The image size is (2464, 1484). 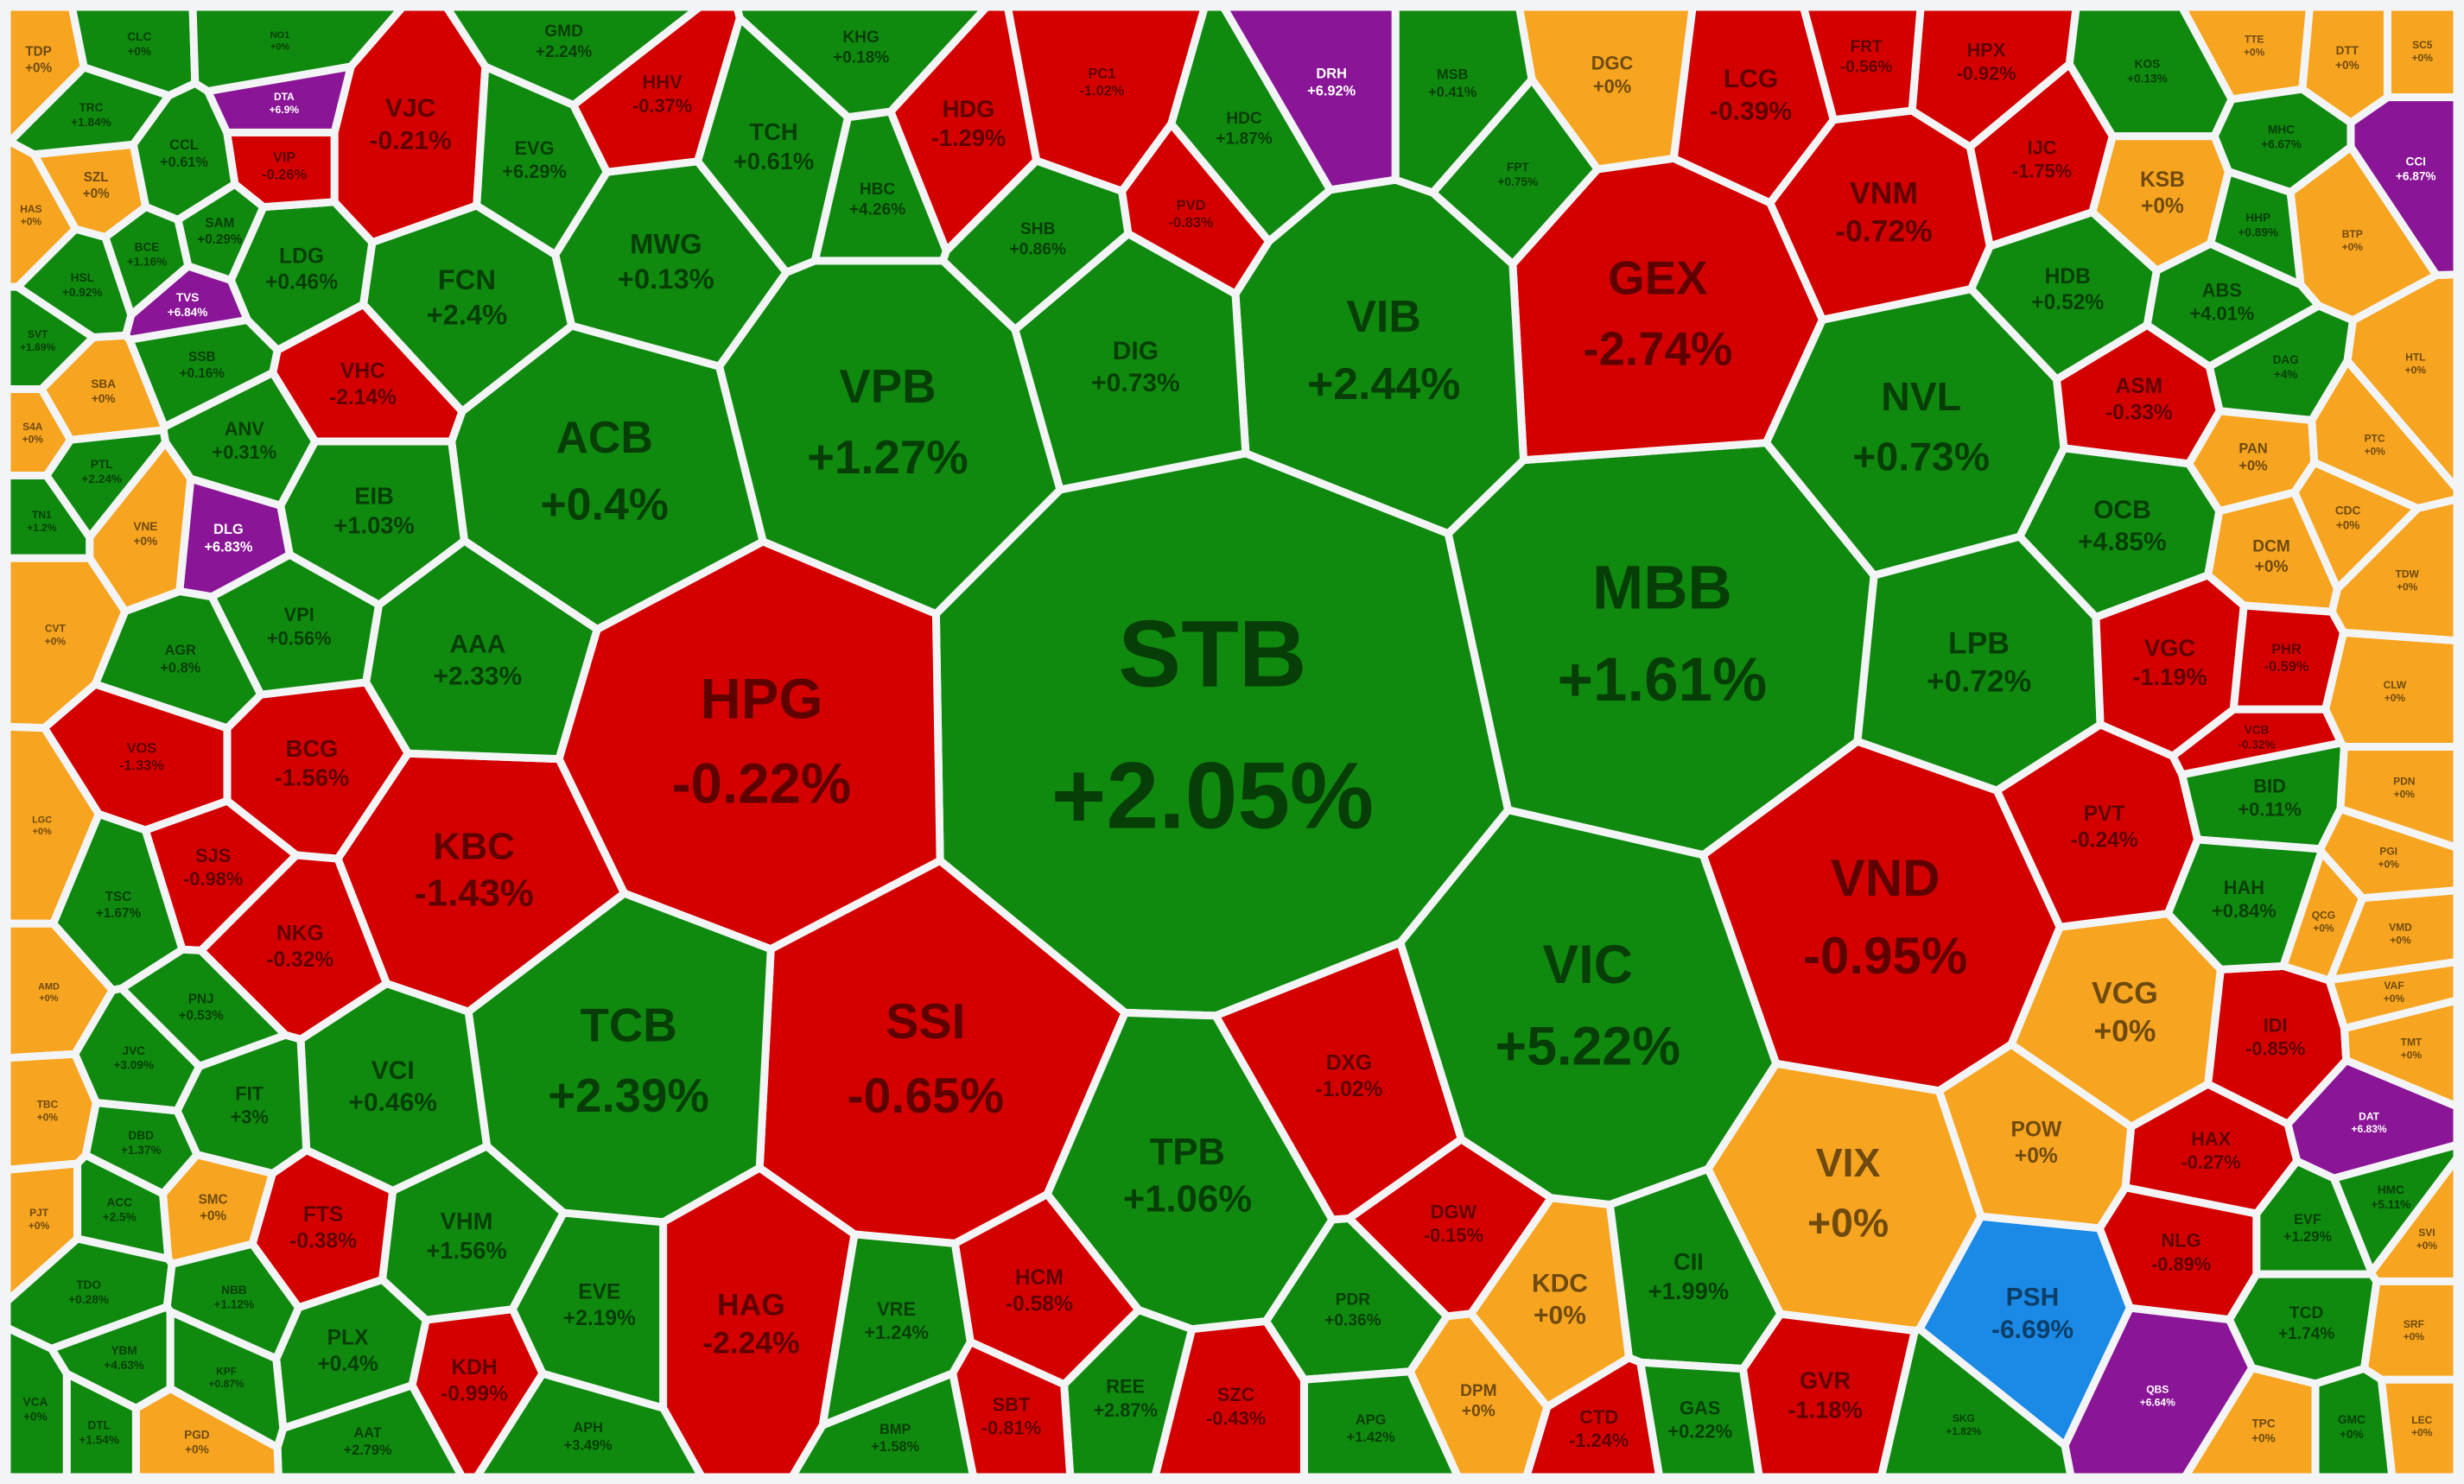 I want to click on stock-cell: SRF+0%, so click(x=2410, y=1330).